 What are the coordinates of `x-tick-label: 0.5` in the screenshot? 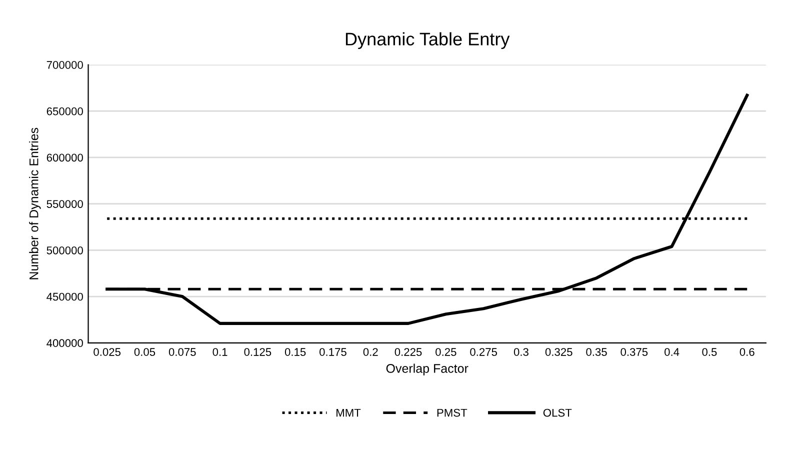 It's located at (709, 352).